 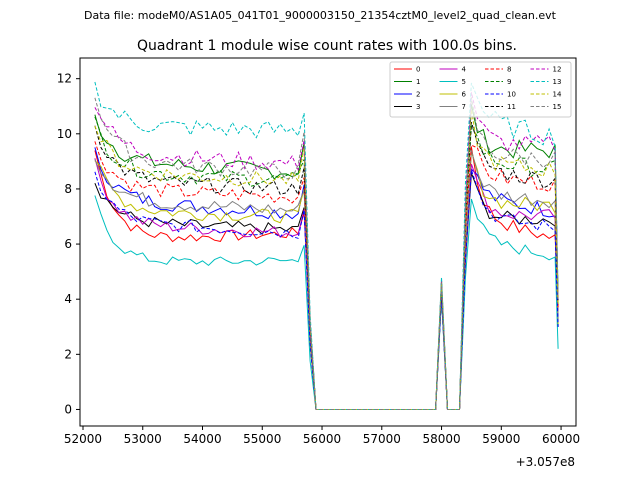 I want to click on legend-box, so click(x=480, y=89).